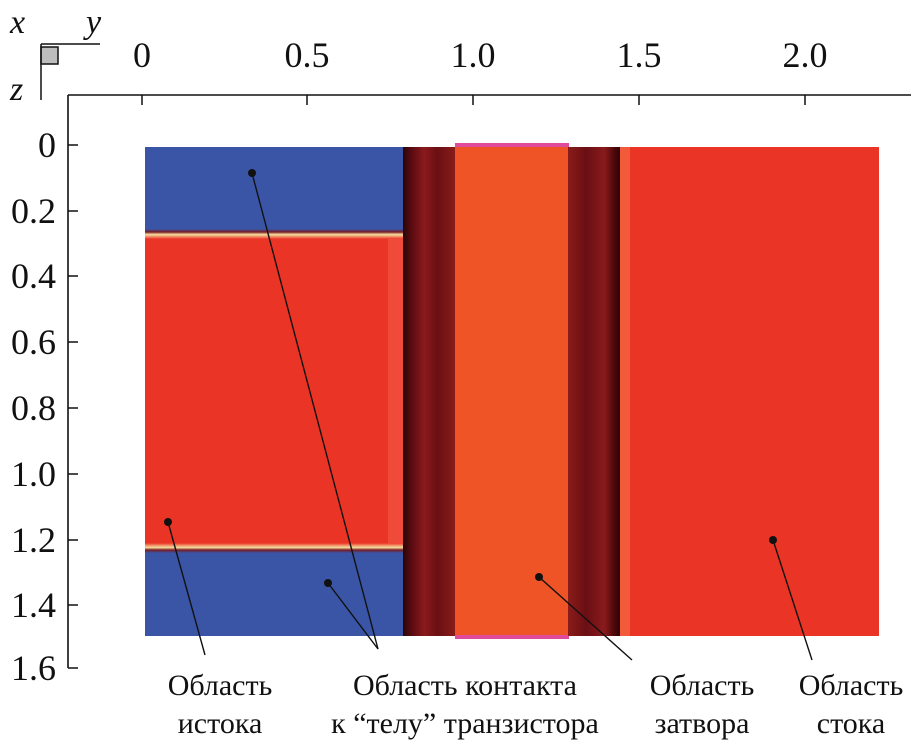  What do you see at coordinates (307, 55) in the screenshot?
I see `top-tick-label: 0.5` at bounding box center [307, 55].